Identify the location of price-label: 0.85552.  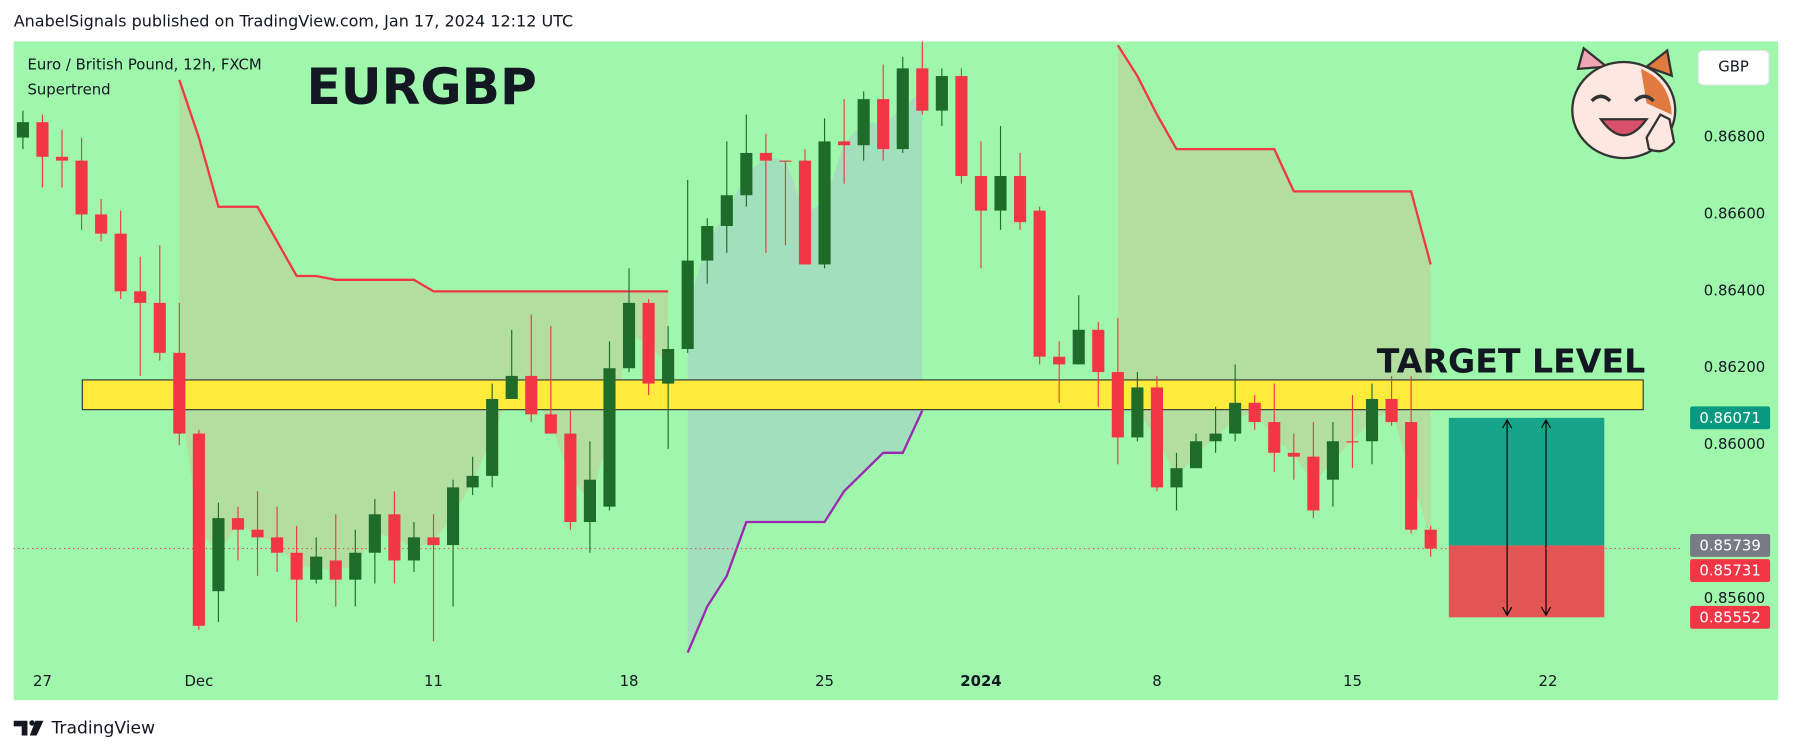
(1729, 617).